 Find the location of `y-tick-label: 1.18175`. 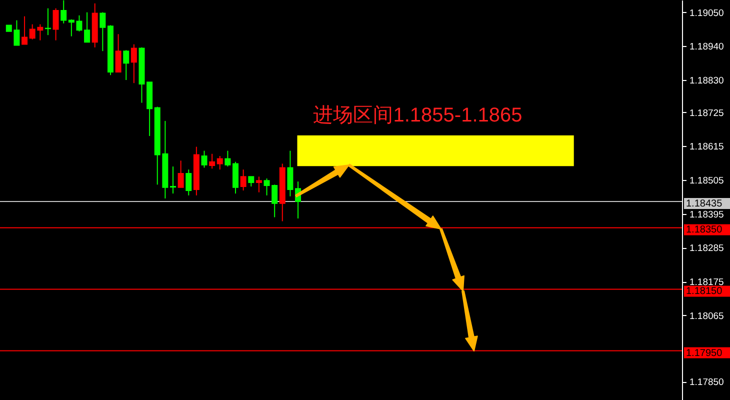

y-tick-label: 1.18175 is located at coordinates (707, 282).